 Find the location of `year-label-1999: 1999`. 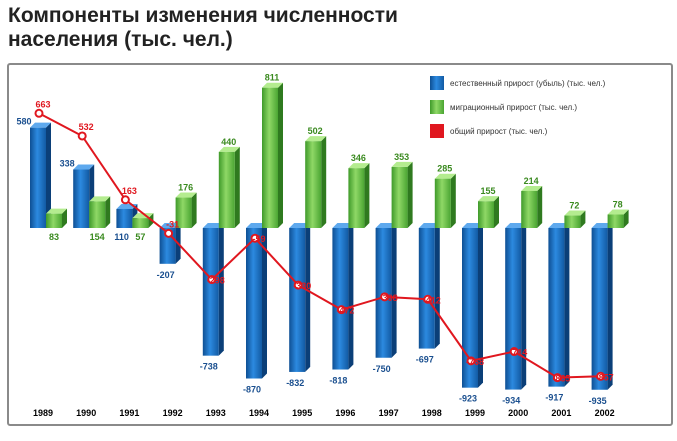

year-label-1999: 1999 is located at coordinates (475, 413).